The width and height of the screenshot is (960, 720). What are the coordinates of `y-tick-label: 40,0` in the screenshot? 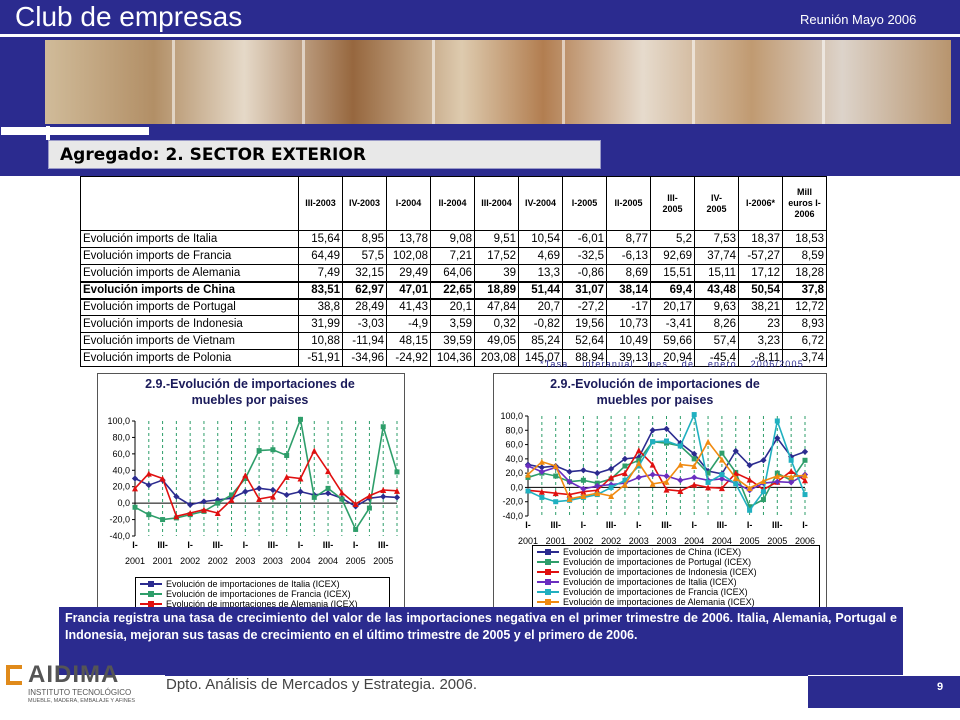 It's located at (514, 459).